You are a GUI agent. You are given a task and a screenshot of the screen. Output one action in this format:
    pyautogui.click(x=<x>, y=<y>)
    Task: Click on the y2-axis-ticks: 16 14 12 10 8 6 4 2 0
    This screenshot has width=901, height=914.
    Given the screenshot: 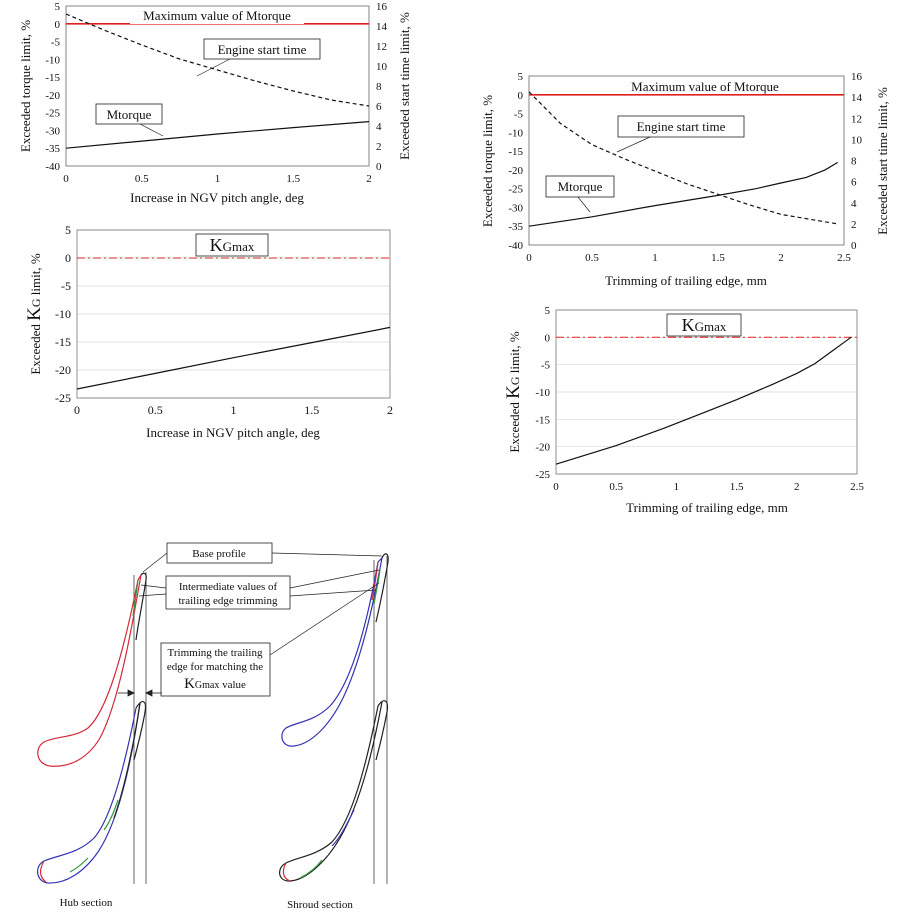 What is the action you would take?
    pyautogui.click(x=857, y=161)
    